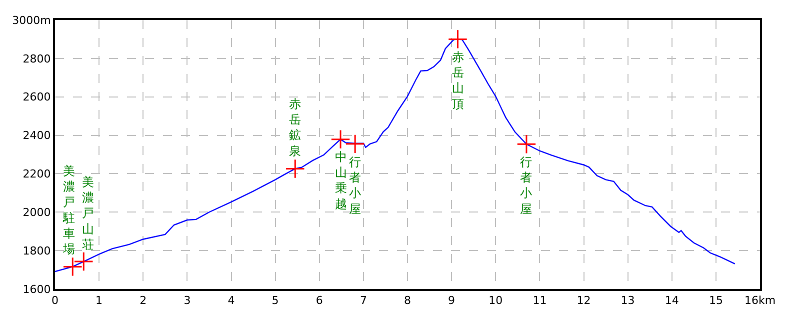 The height and width of the screenshot is (320, 800). Describe the element at coordinates (671, 301) in the screenshot. I see `x-tick-label: 14` at that location.